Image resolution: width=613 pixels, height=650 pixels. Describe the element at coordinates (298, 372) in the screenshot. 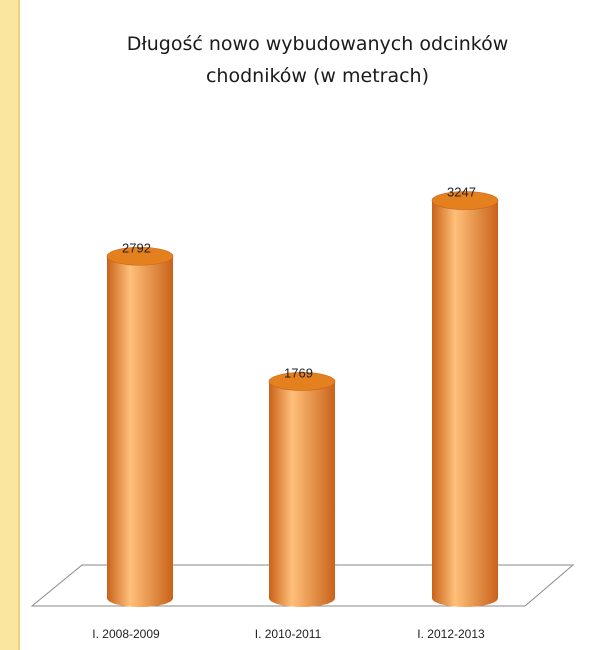

I see `data-label: 1769` at that location.